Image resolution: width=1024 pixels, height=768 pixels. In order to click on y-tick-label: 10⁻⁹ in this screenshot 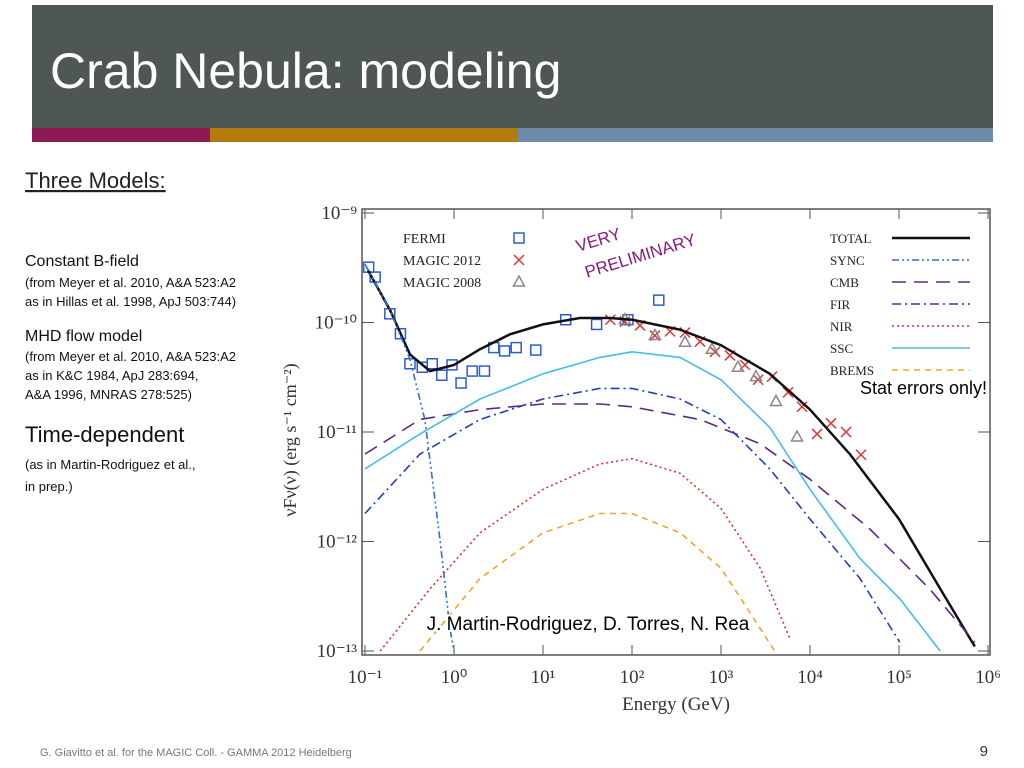, I will do `click(339, 213)`.